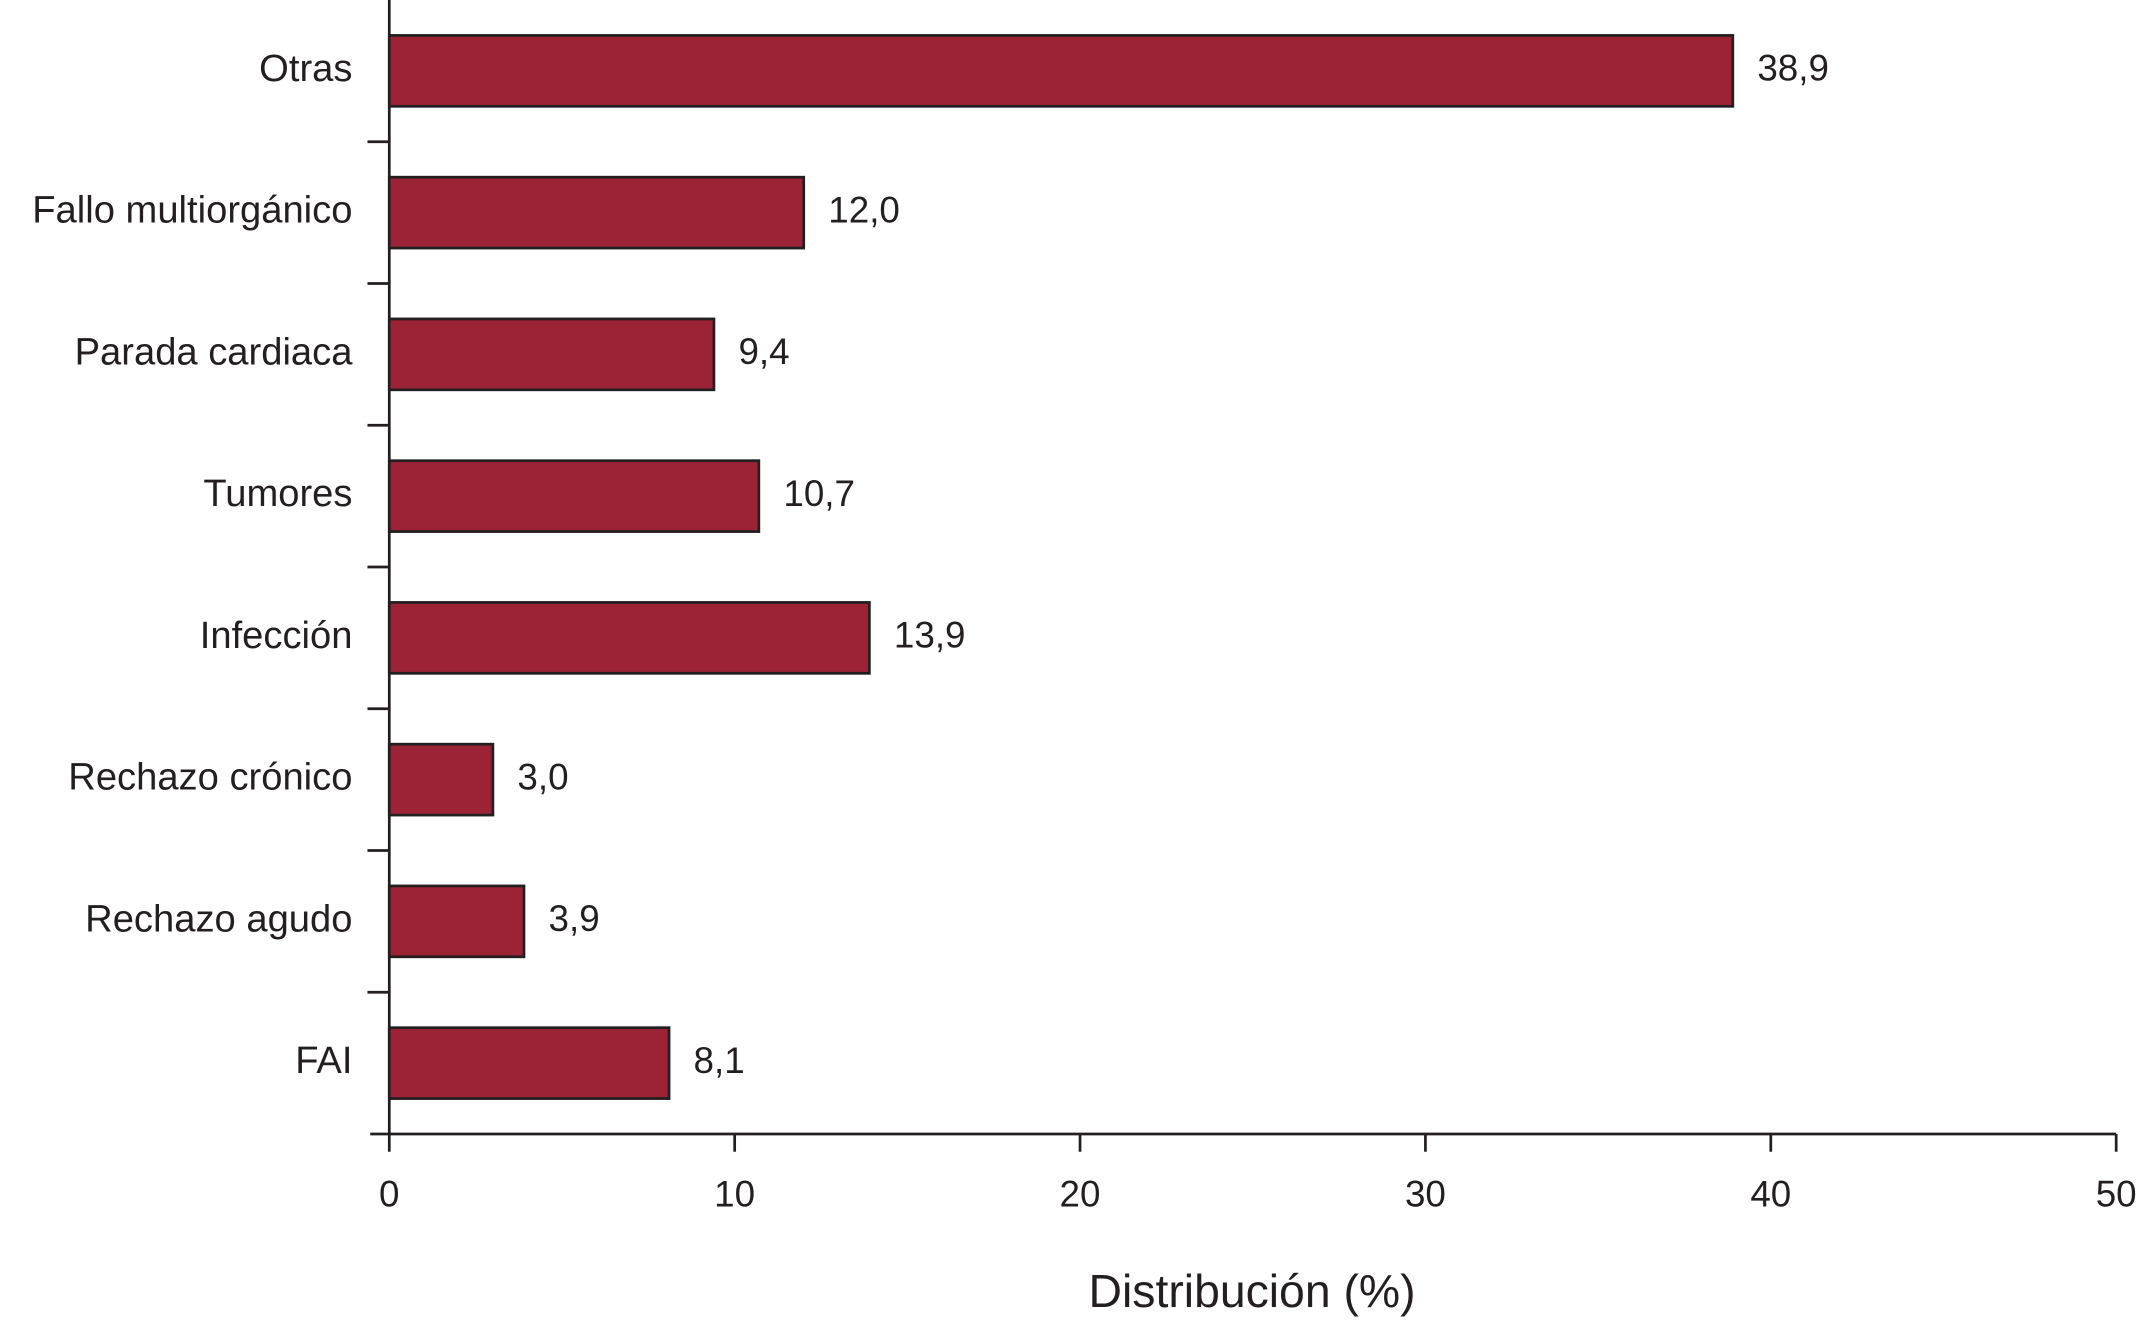 The width and height of the screenshot is (2147, 1333). I want to click on x-tick-label: 40, so click(1770, 1193).